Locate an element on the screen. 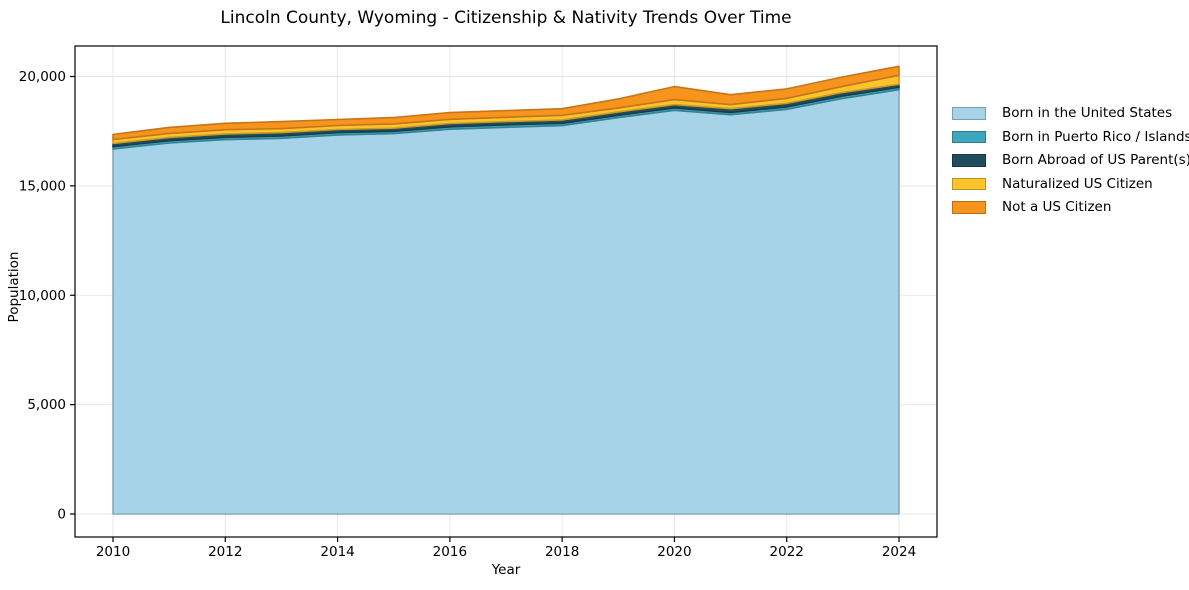 The image size is (1189, 590). legend-swatch-born-abroad is located at coordinates (969, 160).